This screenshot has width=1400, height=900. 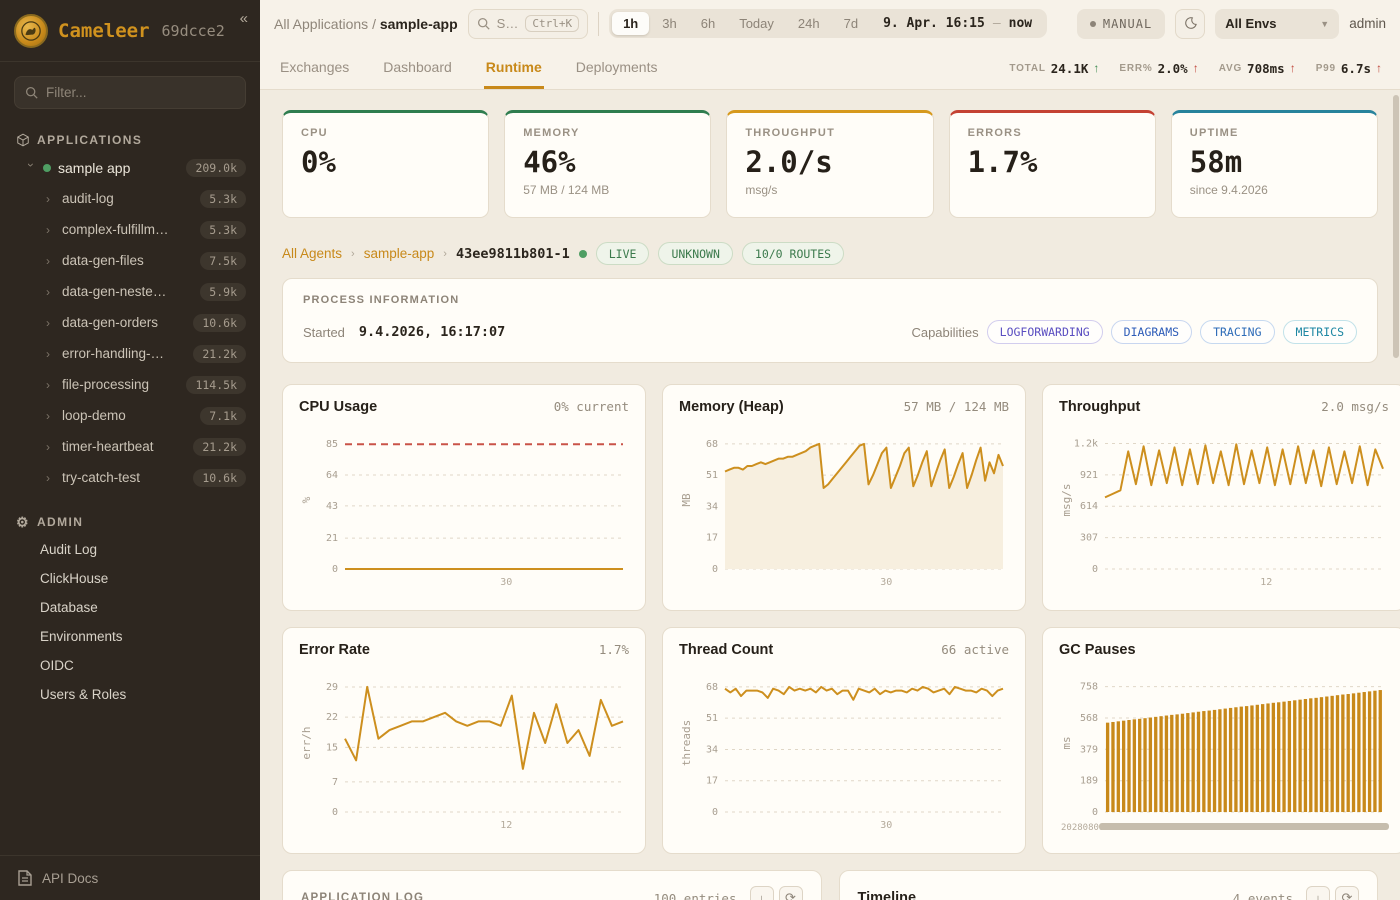 I want to click on svg-text: 614, so click(x=1089, y=506).